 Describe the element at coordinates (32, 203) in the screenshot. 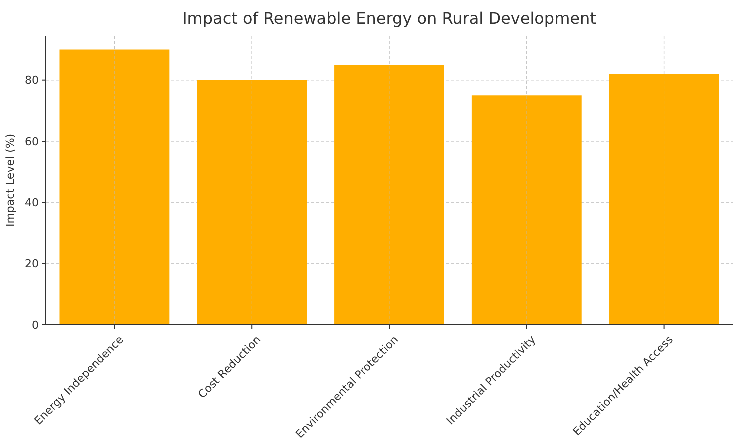

I see `y-tick-label: 40` at that location.